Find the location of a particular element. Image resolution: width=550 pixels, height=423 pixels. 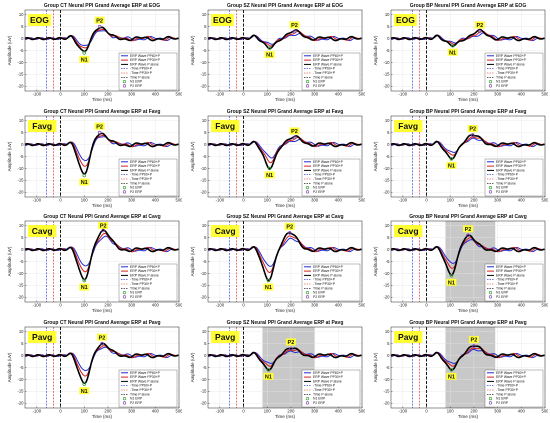

site-badge-label: Pavg is located at coordinates (225, 337).